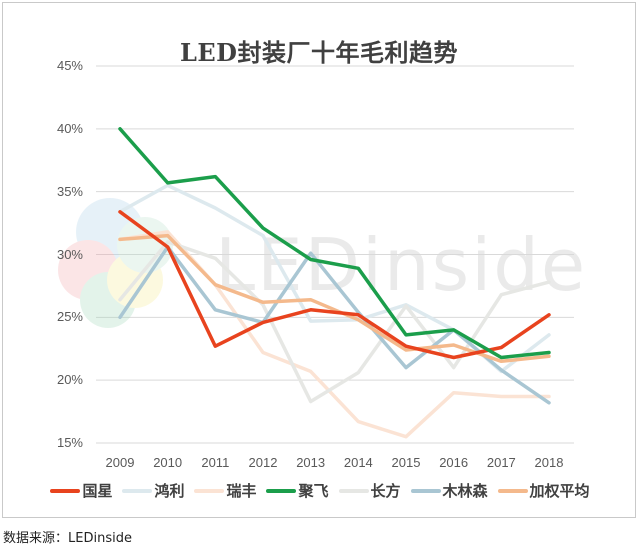 This screenshot has height=548, width=640. What do you see at coordinates (263, 462) in the screenshot?
I see `x-tick-label: 2012` at bounding box center [263, 462].